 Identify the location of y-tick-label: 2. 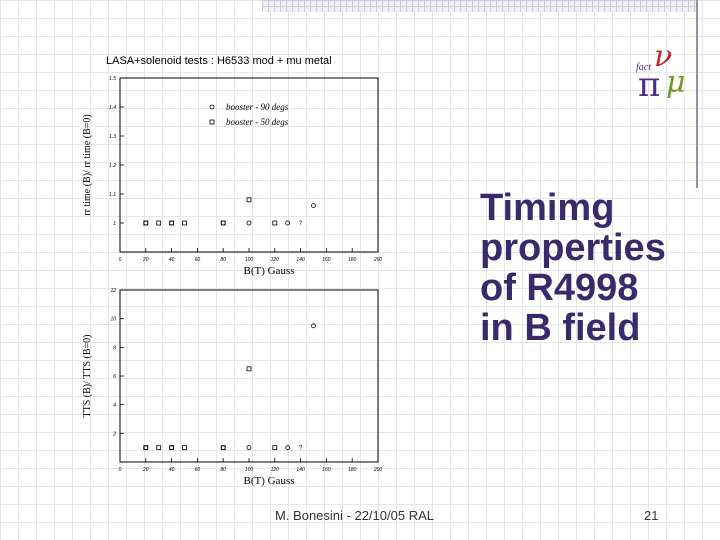
(114, 434).